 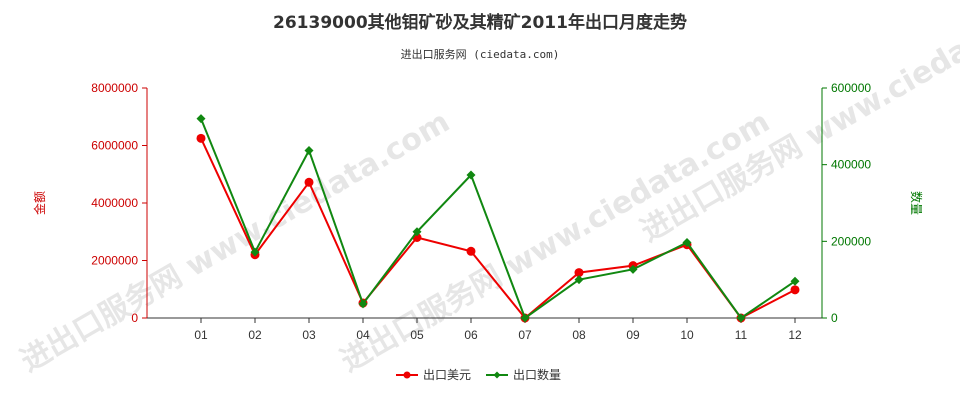 What do you see at coordinates (363, 335) in the screenshot?
I see `x-tick-label: 04` at bounding box center [363, 335].